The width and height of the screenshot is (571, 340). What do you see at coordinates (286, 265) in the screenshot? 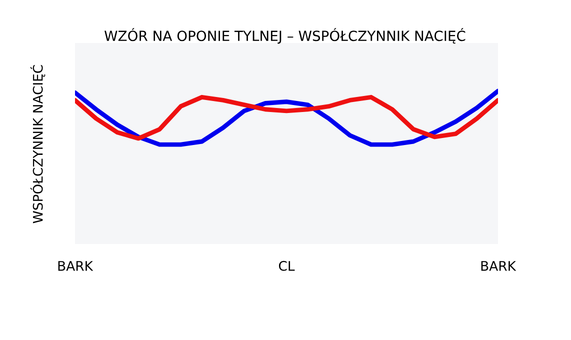
I see `x-tick-label: CL` at bounding box center [286, 265].